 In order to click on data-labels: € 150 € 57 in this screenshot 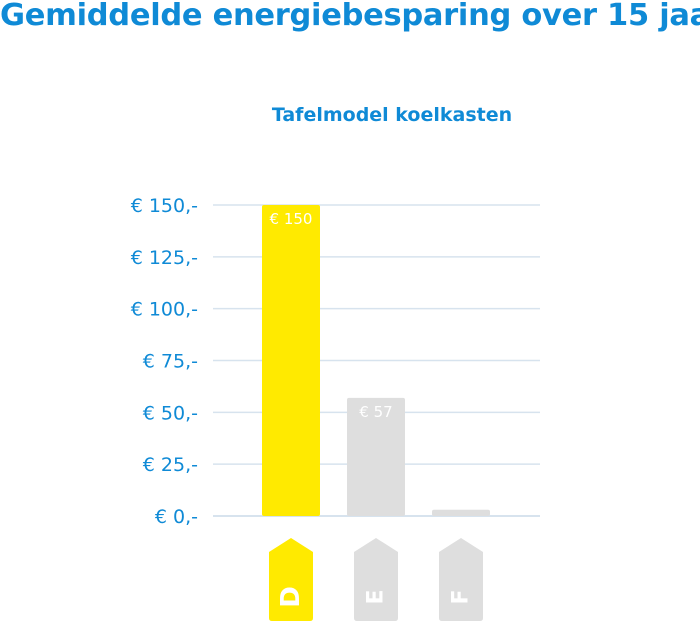, I will do `click(331, 315)`.